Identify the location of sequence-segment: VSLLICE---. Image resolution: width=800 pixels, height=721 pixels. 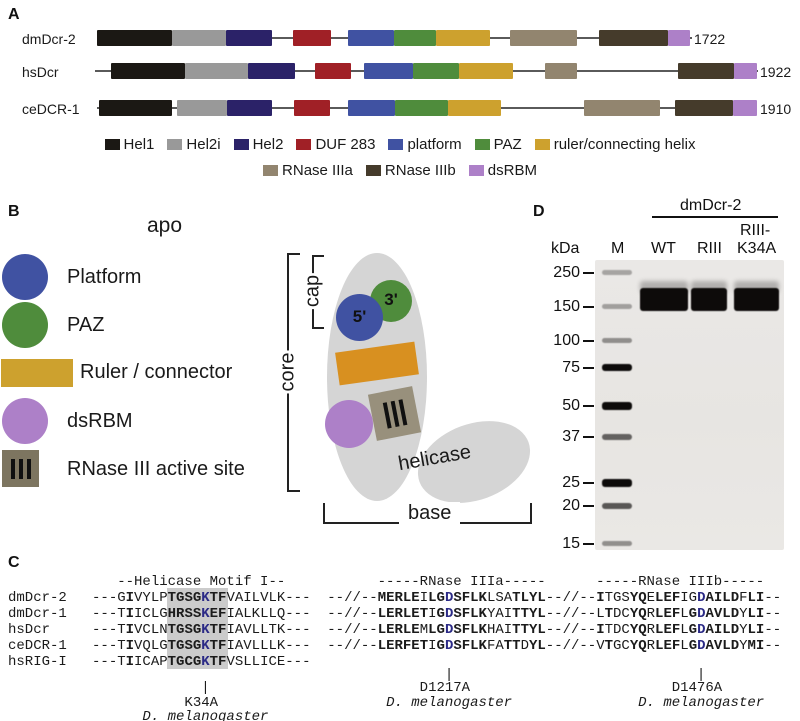
(268, 662).